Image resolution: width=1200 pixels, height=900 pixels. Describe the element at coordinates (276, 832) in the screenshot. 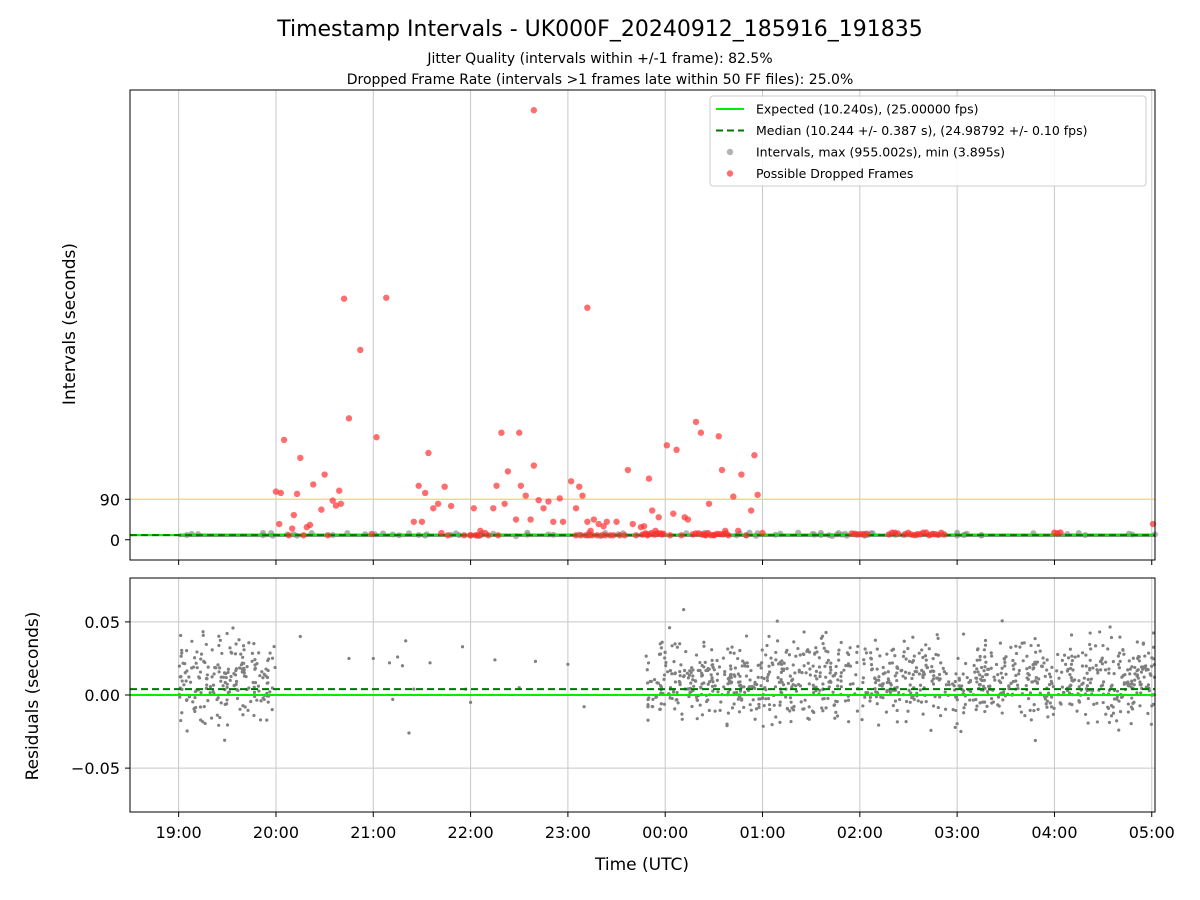

I see `x-tick-label: 20:00` at that location.